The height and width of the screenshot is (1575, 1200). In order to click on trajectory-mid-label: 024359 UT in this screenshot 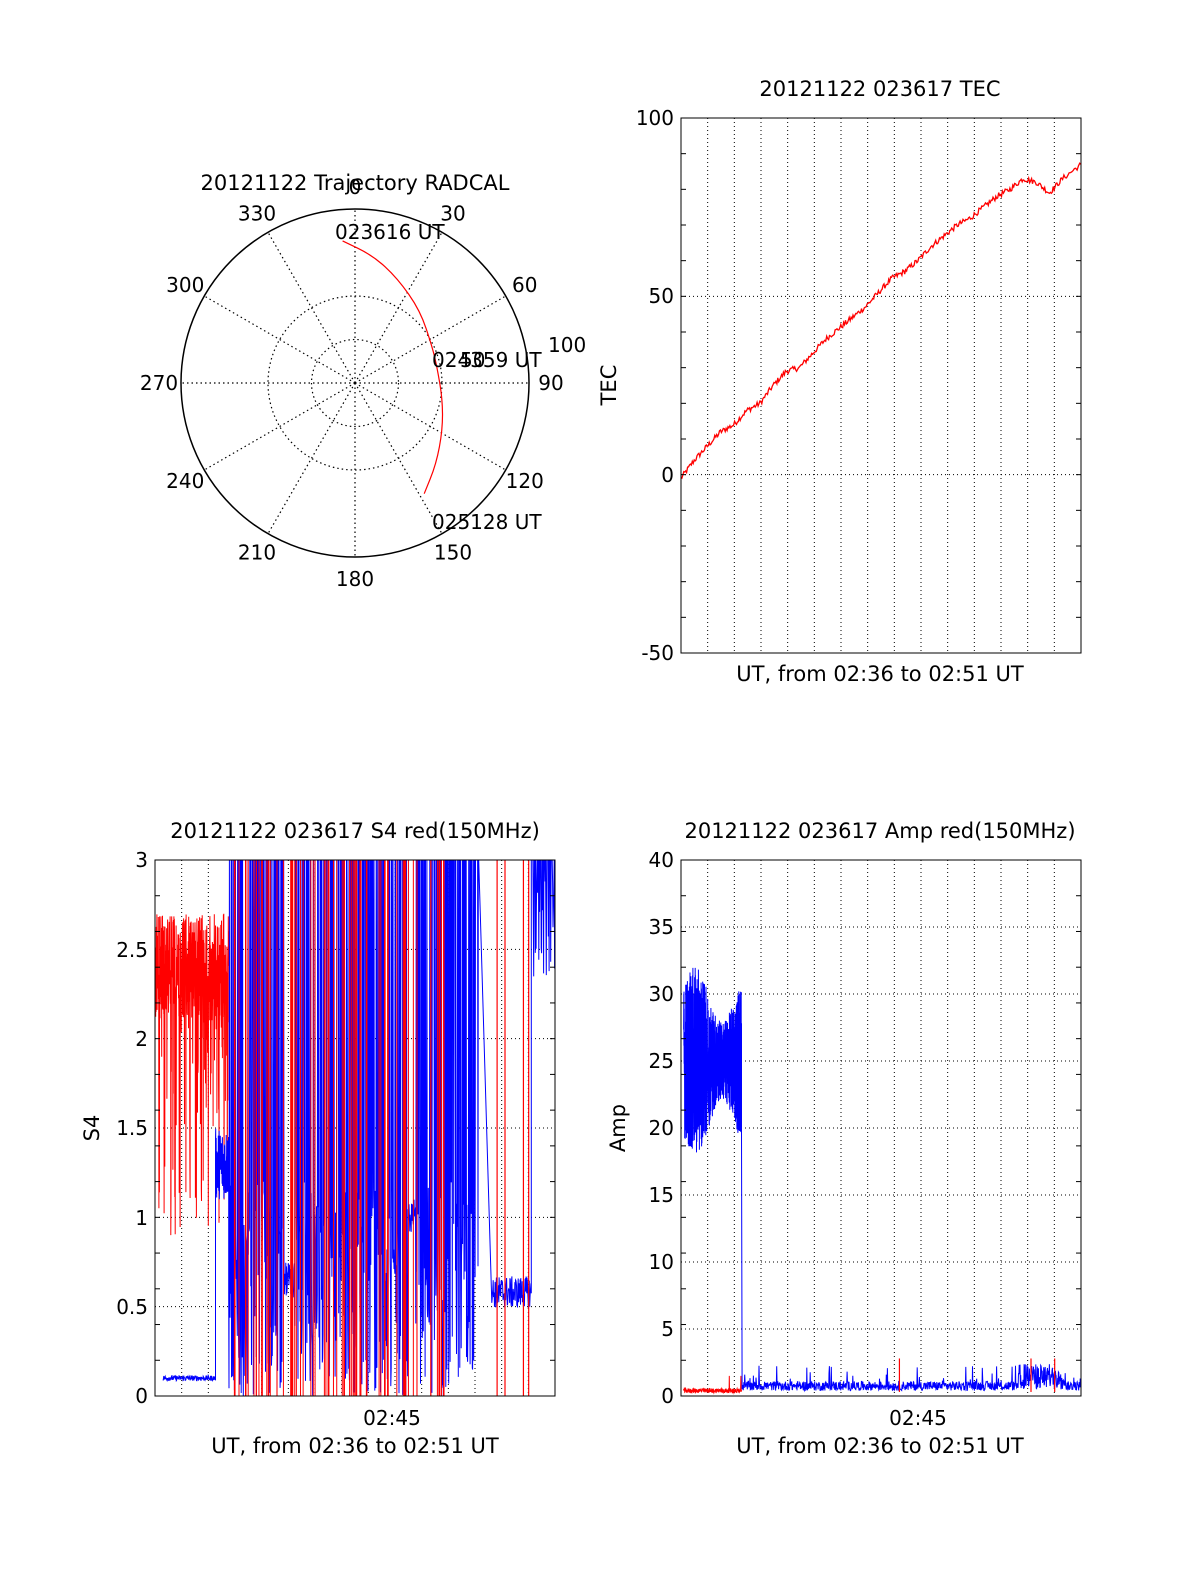, I will do `click(487, 360)`.